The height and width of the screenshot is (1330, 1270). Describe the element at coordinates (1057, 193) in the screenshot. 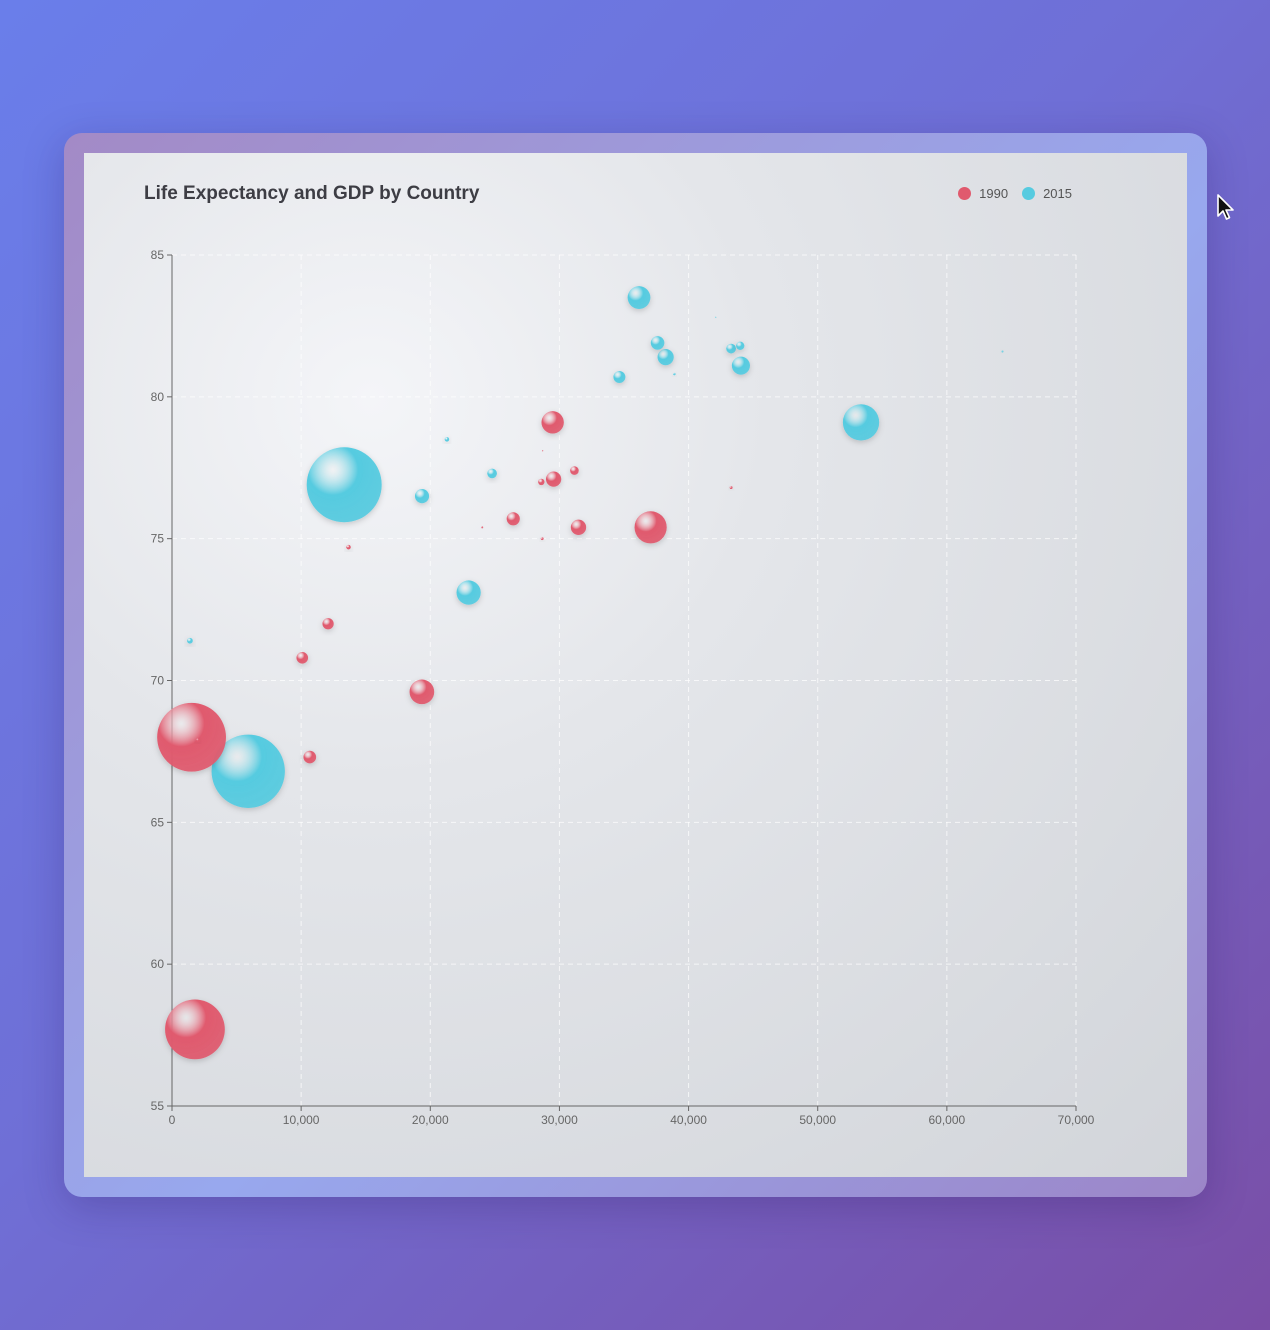

I see `legend-label-2015: 2015` at that location.